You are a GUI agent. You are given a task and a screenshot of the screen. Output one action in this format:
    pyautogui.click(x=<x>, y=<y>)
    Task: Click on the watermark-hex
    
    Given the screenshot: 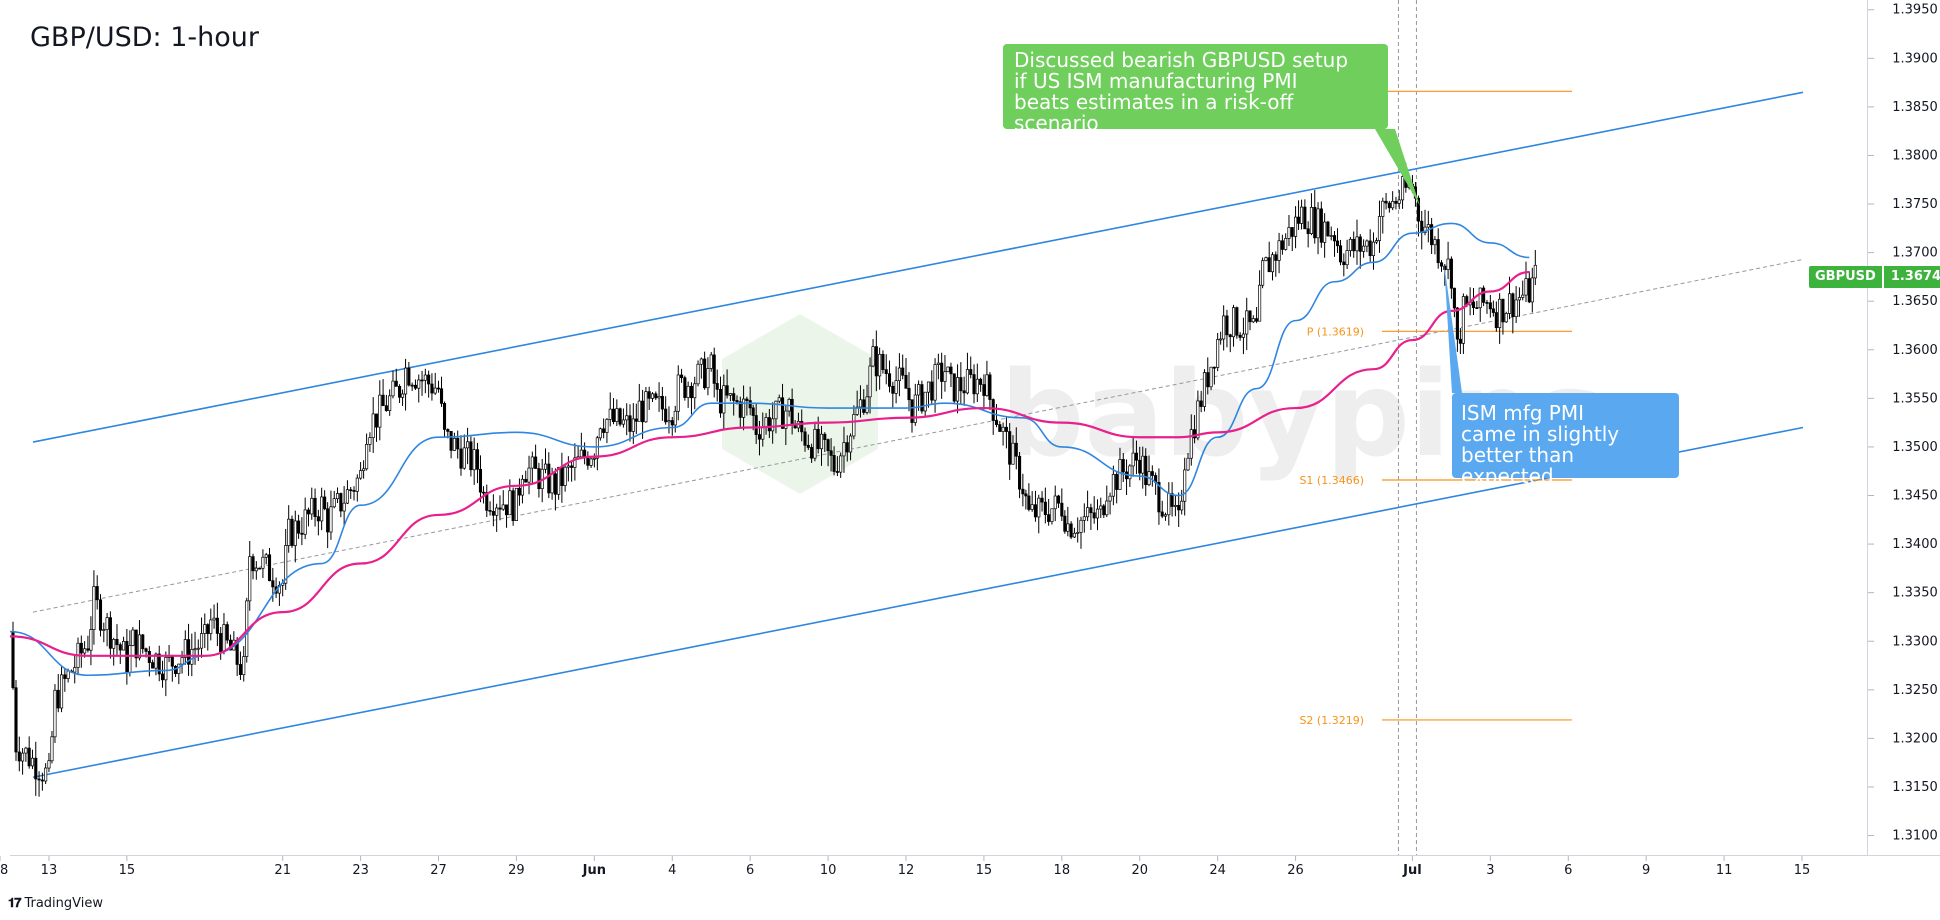 What is the action you would take?
    pyautogui.click(x=800, y=404)
    